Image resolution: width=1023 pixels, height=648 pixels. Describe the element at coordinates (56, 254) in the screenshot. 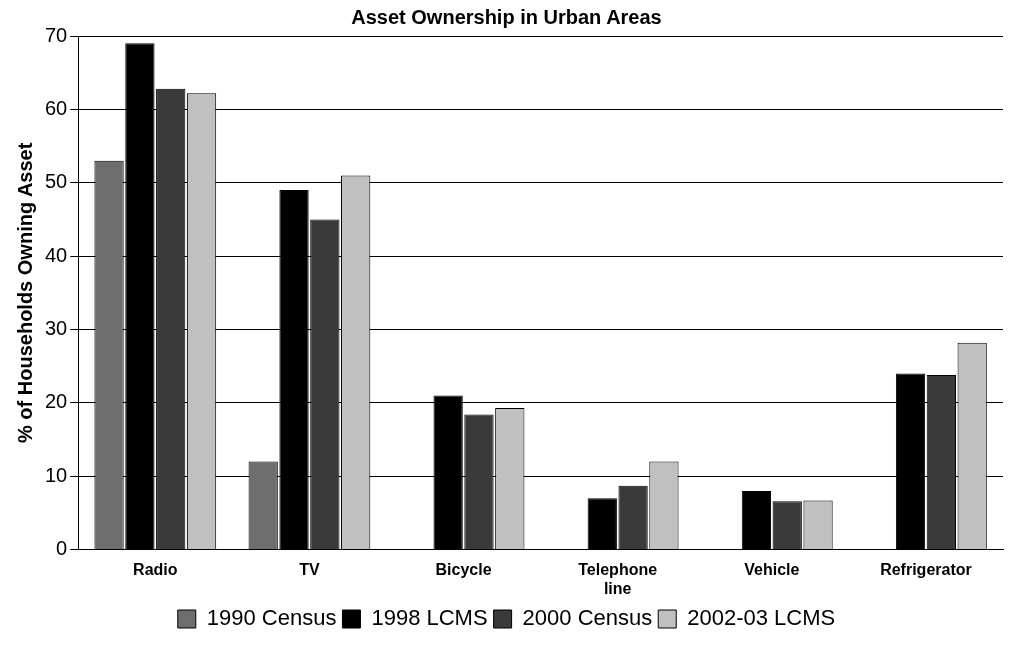

I see `y-tick-label: 40` at that location.